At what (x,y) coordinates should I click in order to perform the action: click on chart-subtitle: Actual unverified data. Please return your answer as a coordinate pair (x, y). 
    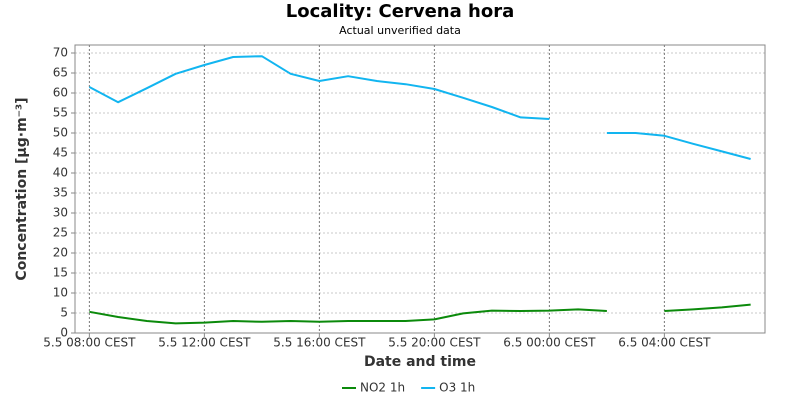
    Looking at the image, I should click on (400, 30).